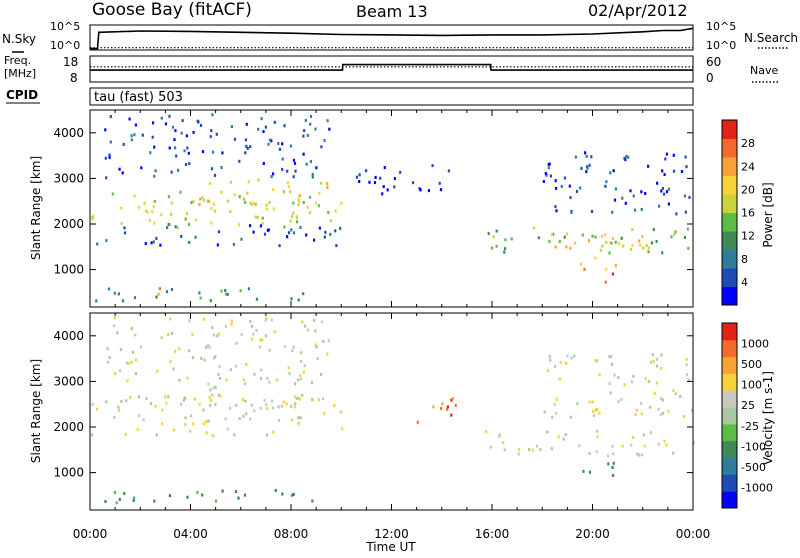  Describe the element at coordinates (68, 224) in the screenshot. I see `y-tick-label: 2000` at that location.